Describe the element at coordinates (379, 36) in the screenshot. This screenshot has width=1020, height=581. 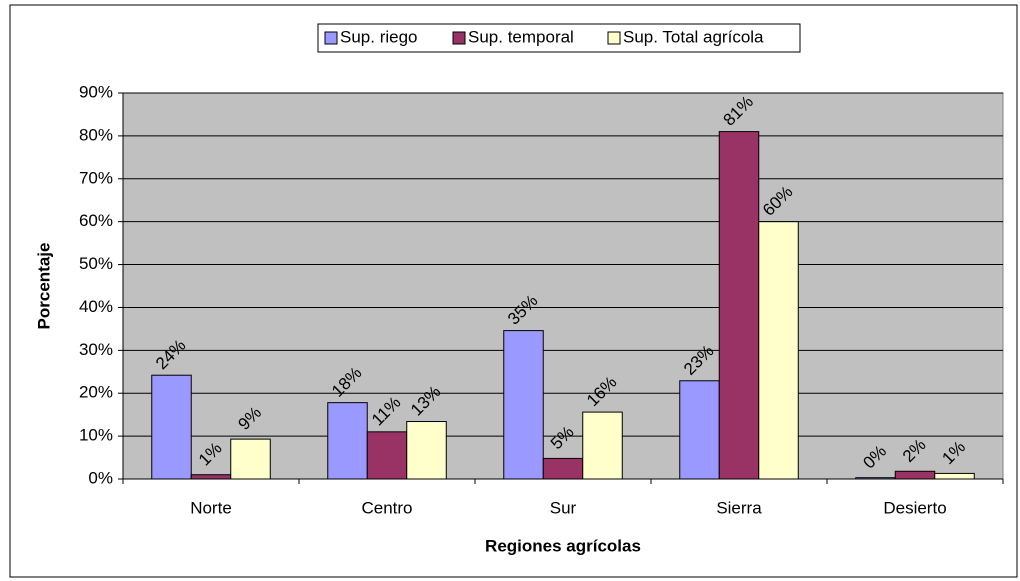
I see `legend-label: Sup. riego` at that location.